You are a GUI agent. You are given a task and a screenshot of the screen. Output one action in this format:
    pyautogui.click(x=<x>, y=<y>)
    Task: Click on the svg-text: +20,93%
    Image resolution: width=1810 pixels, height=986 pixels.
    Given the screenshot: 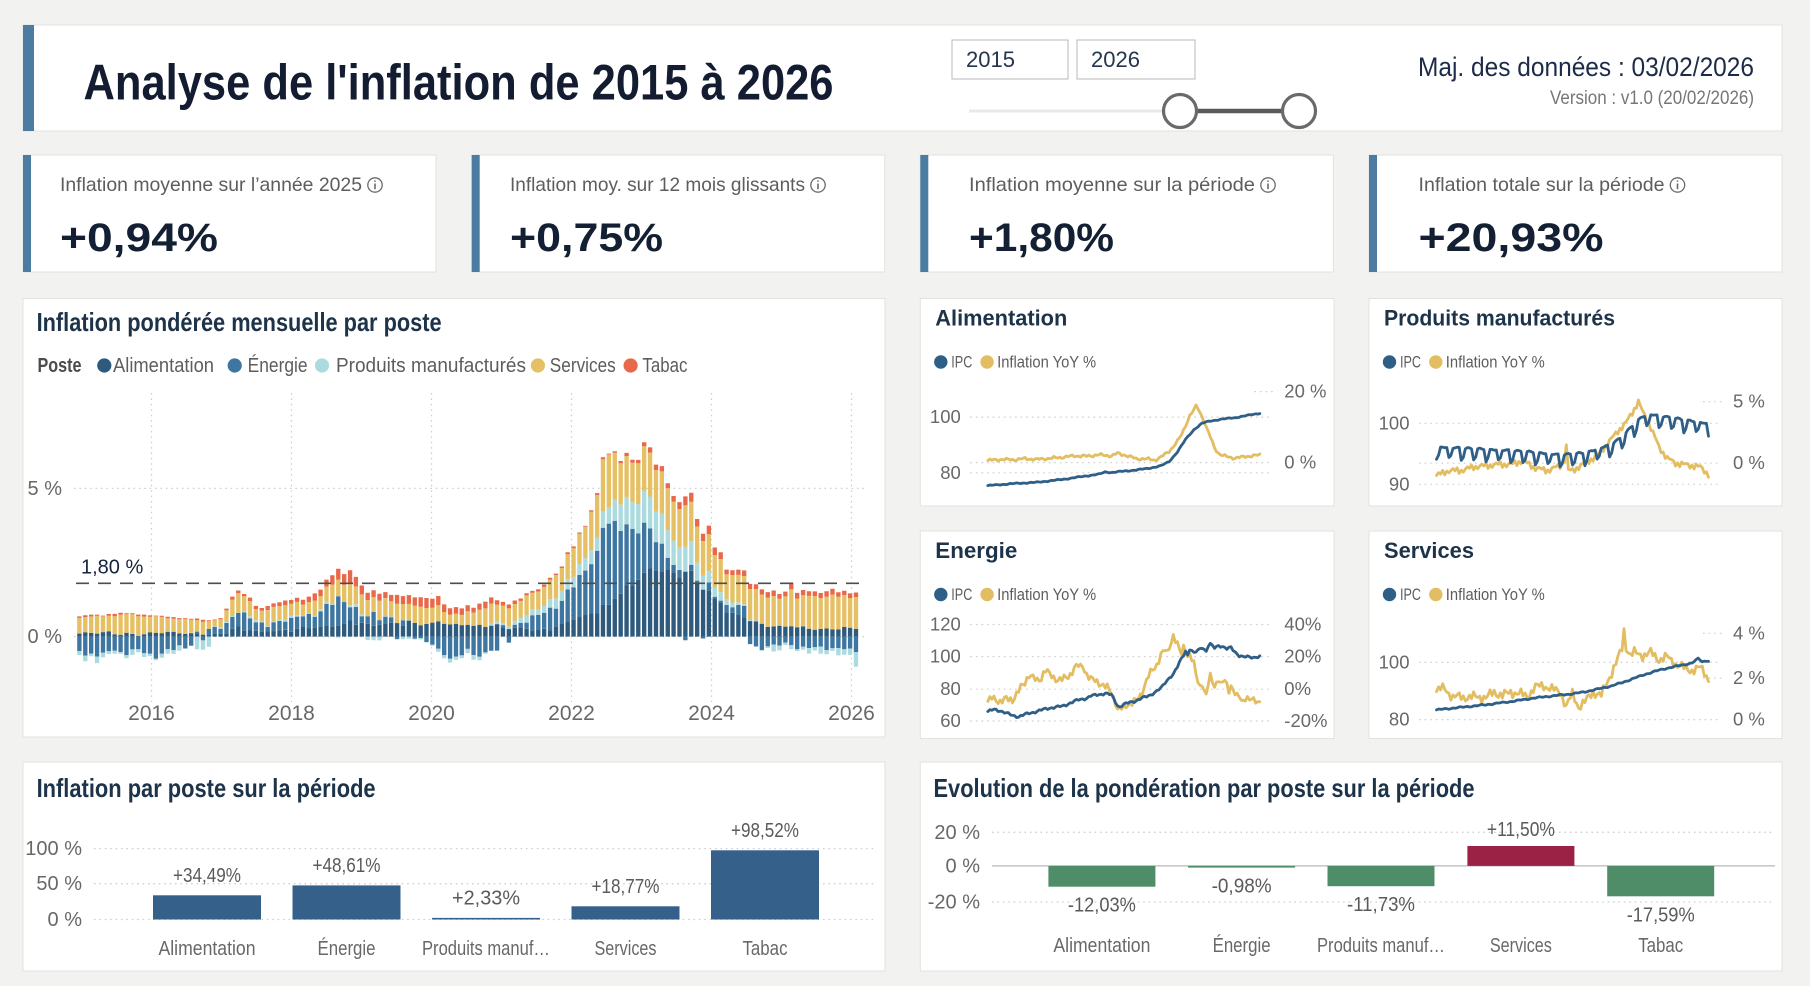 What is the action you would take?
    pyautogui.click(x=1511, y=238)
    